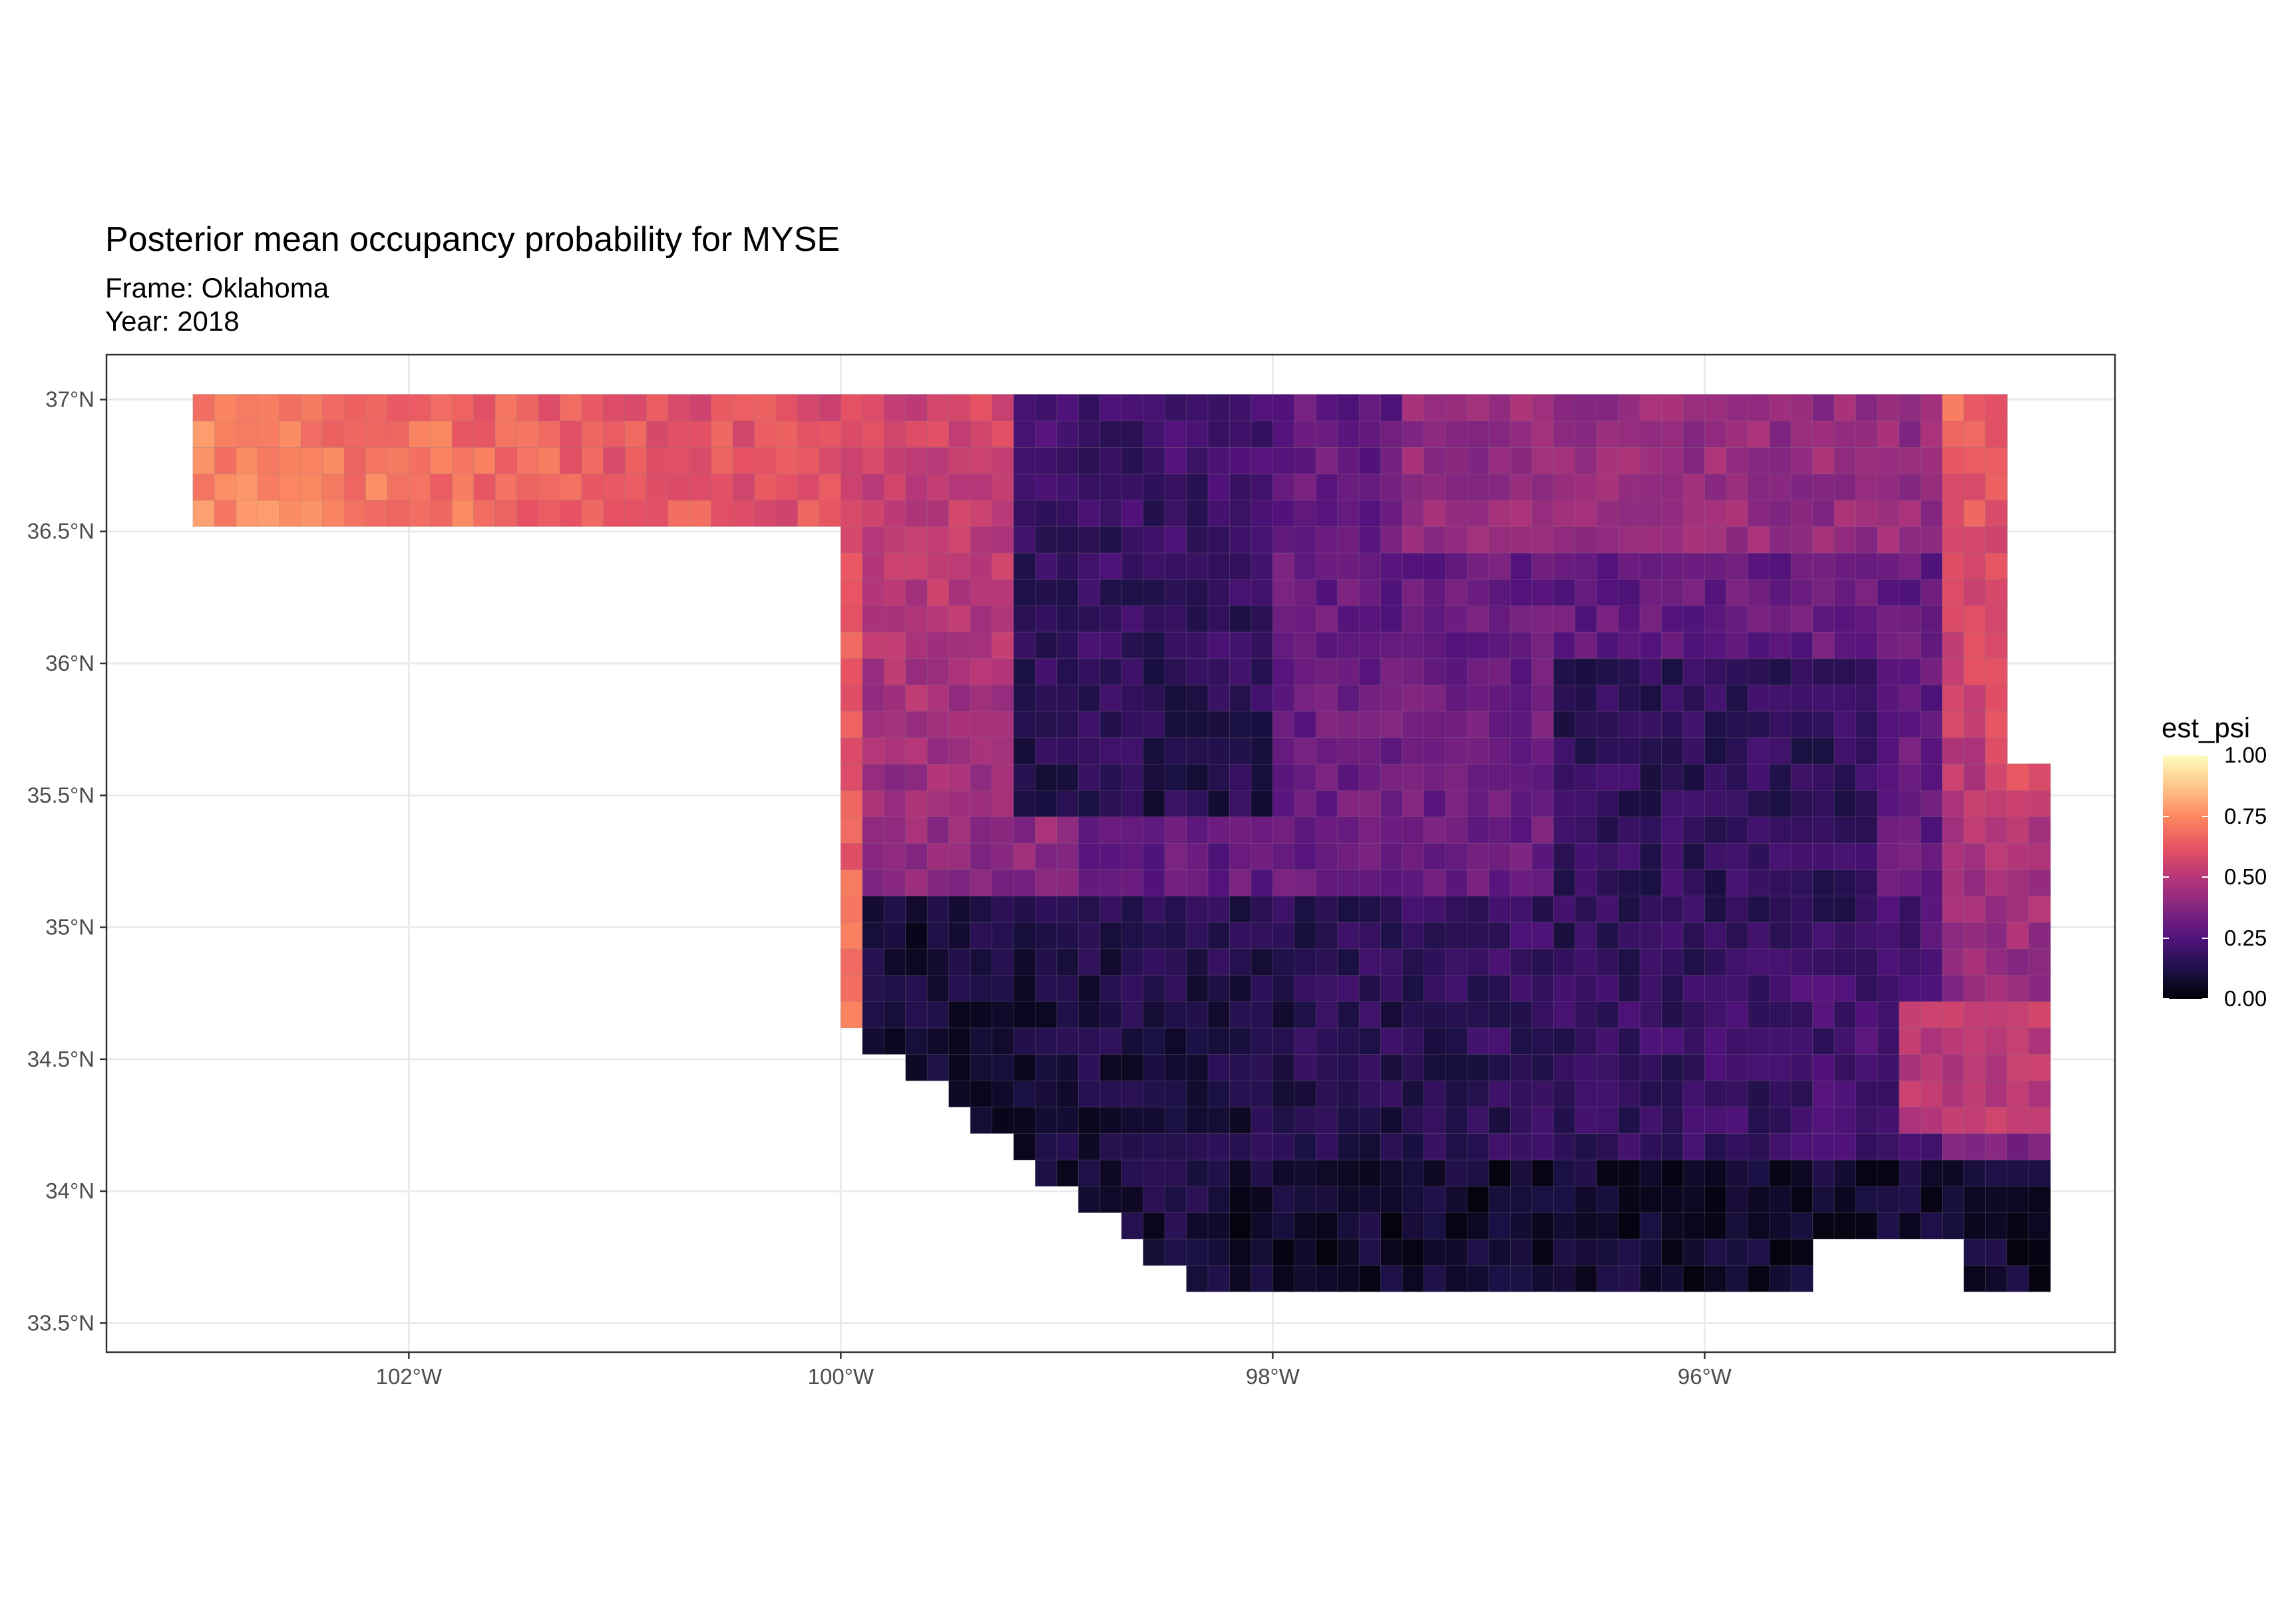 The height and width of the screenshot is (1615, 2296). Describe the element at coordinates (61, 531) in the screenshot. I see `y-tick-label: 36.5°N` at that location.